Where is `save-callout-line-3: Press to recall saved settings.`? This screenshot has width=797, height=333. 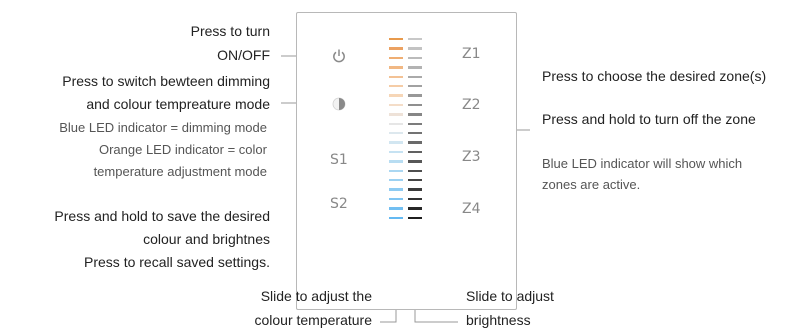 save-callout-line-3: Press to recall saved settings. is located at coordinates (177, 262).